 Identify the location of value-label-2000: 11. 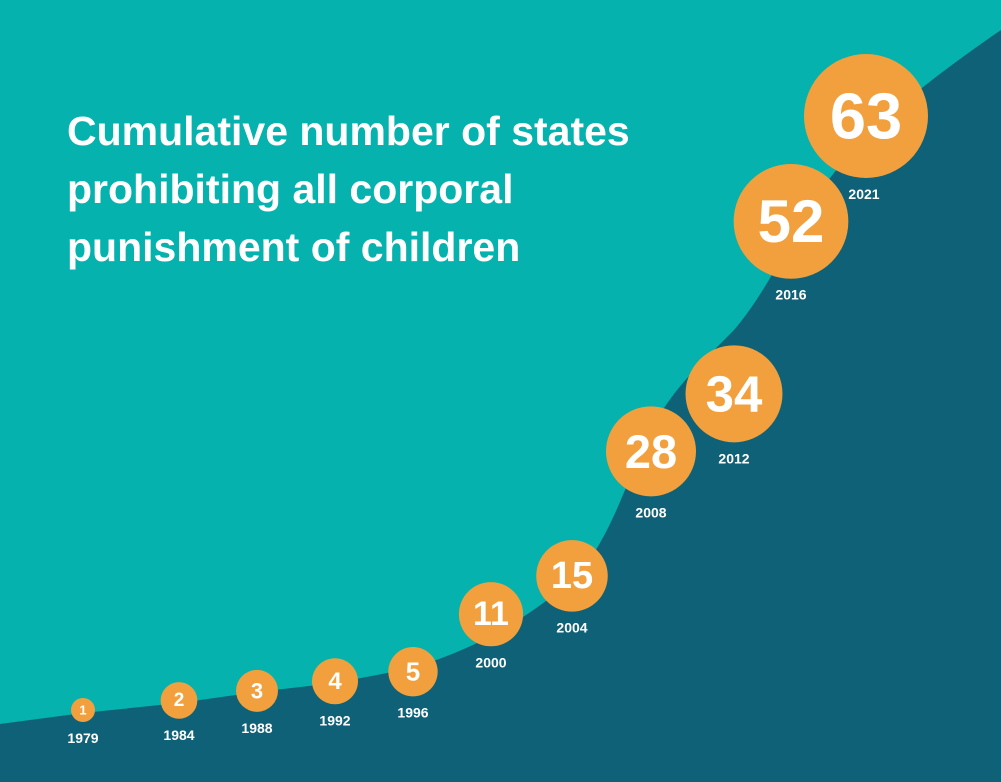
(491, 614).